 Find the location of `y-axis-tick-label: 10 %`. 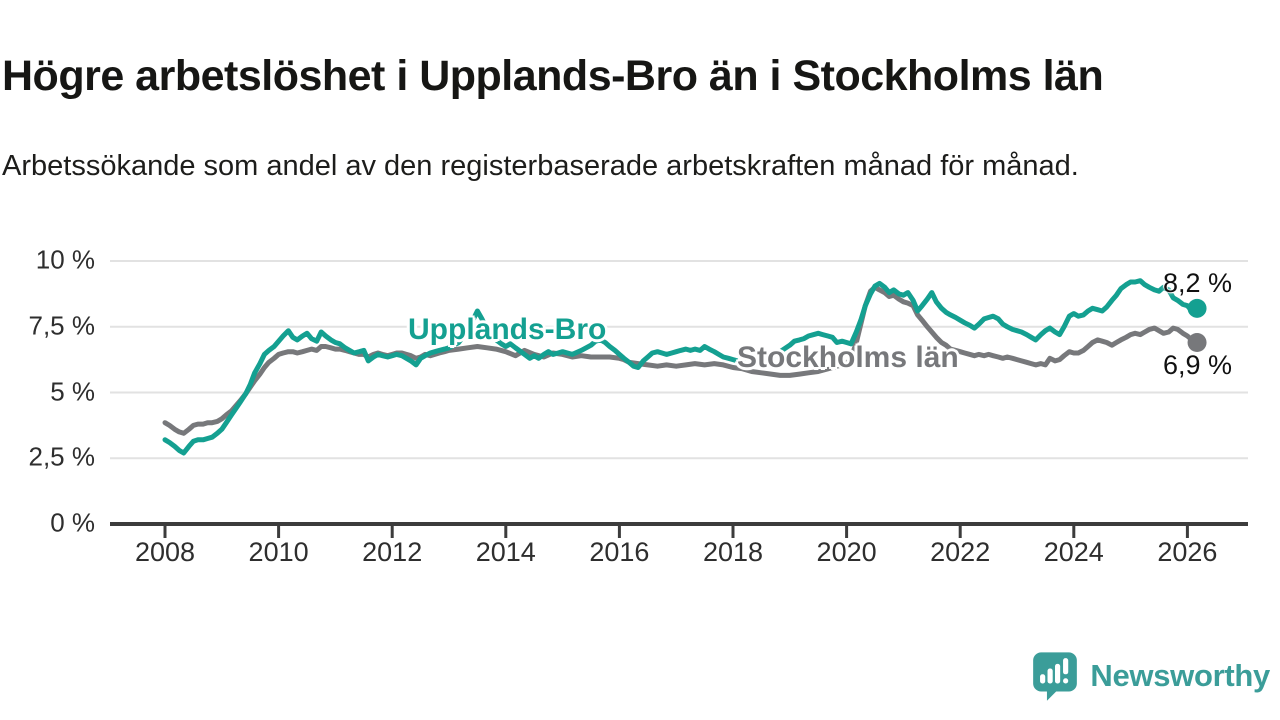

y-axis-tick-label: 10 % is located at coordinates (65, 259).